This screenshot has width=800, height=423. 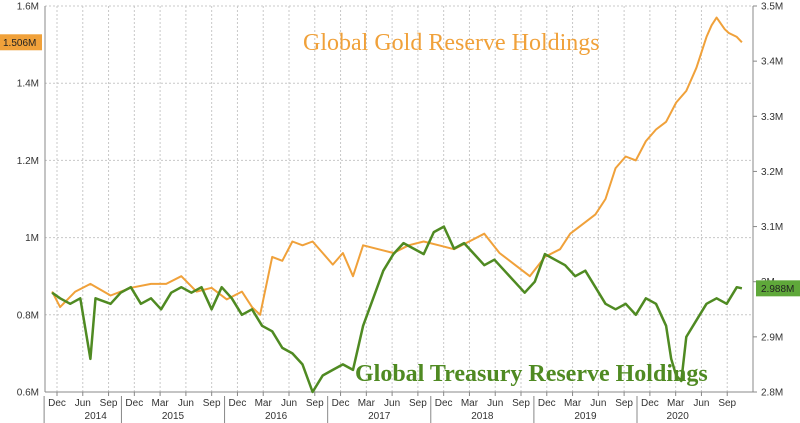 What do you see at coordinates (28, 7) in the screenshot?
I see `left-tick-label: 1.6M` at bounding box center [28, 7].